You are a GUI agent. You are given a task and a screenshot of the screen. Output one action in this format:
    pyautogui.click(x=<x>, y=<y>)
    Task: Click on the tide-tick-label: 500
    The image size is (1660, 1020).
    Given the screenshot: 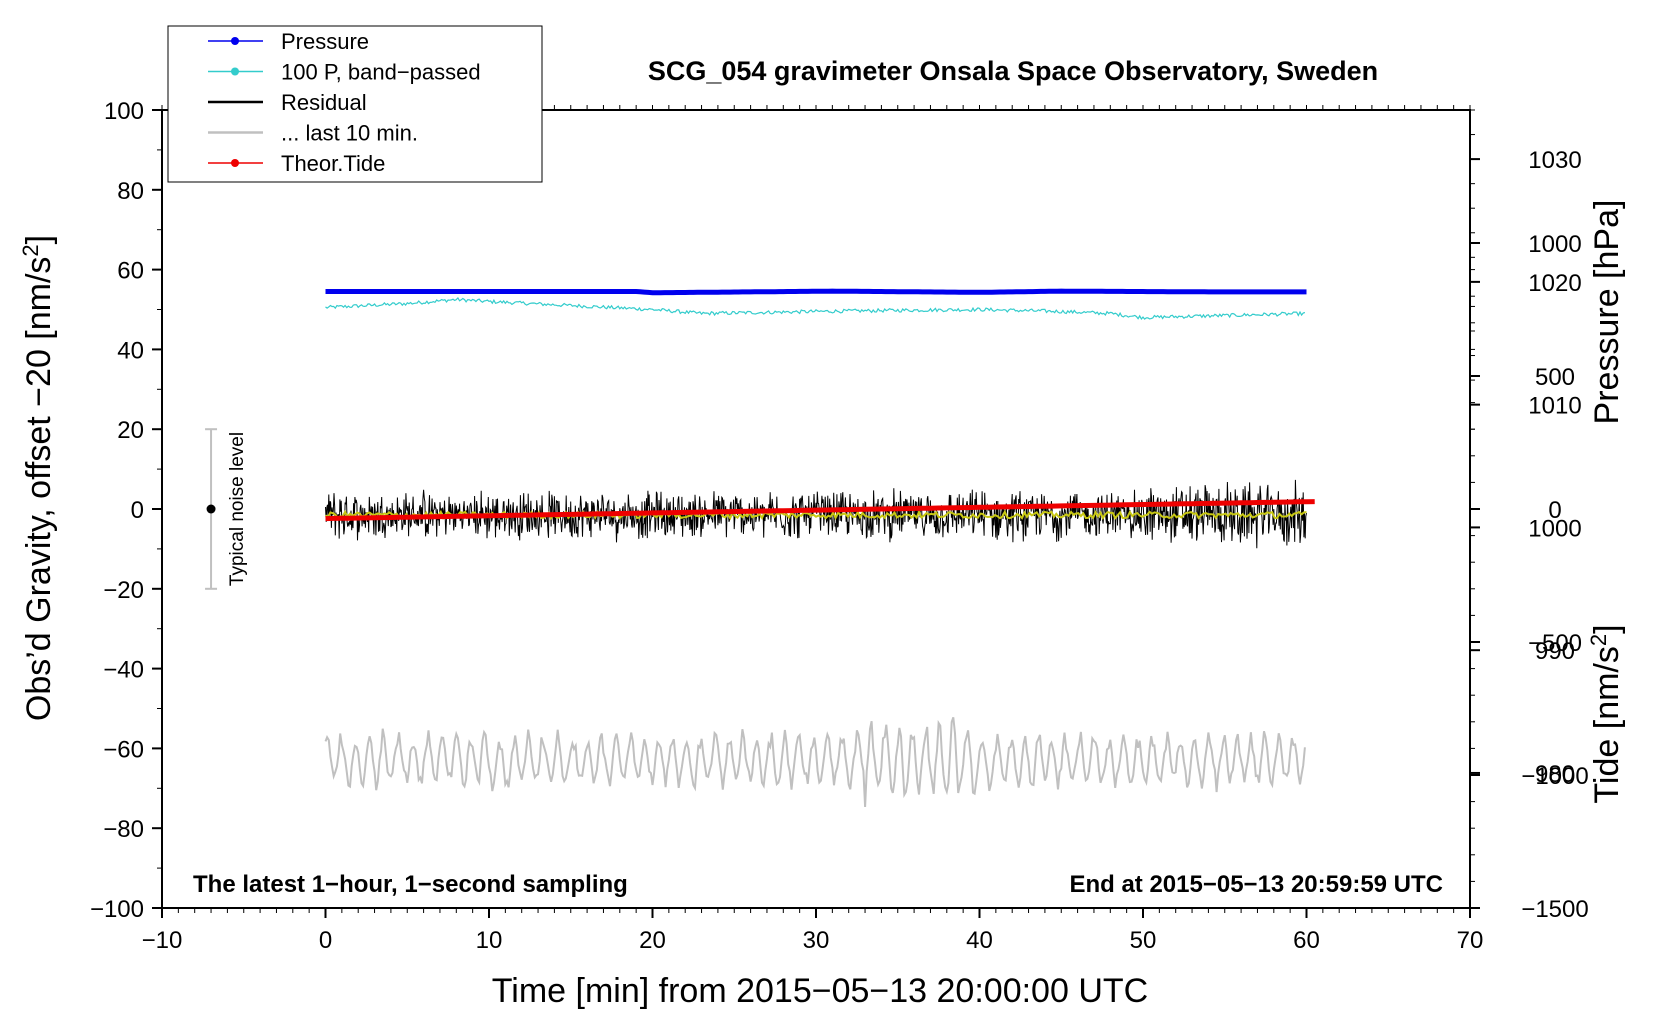 What is the action you would take?
    pyautogui.click(x=1555, y=377)
    